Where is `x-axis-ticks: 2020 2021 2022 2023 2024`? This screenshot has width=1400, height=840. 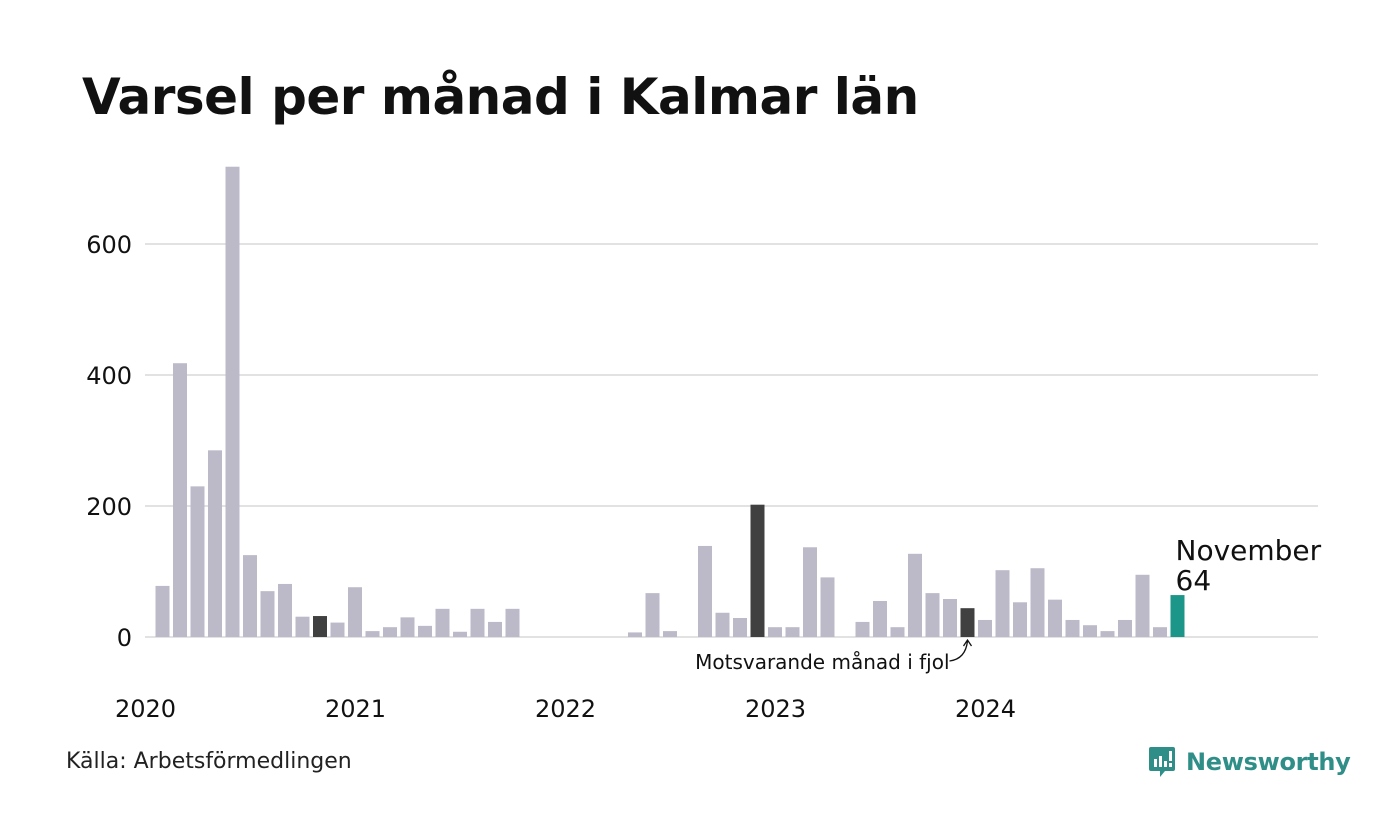 x-axis-ticks: 2020 2021 2022 2023 2024 is located at coordinates (565, 709).